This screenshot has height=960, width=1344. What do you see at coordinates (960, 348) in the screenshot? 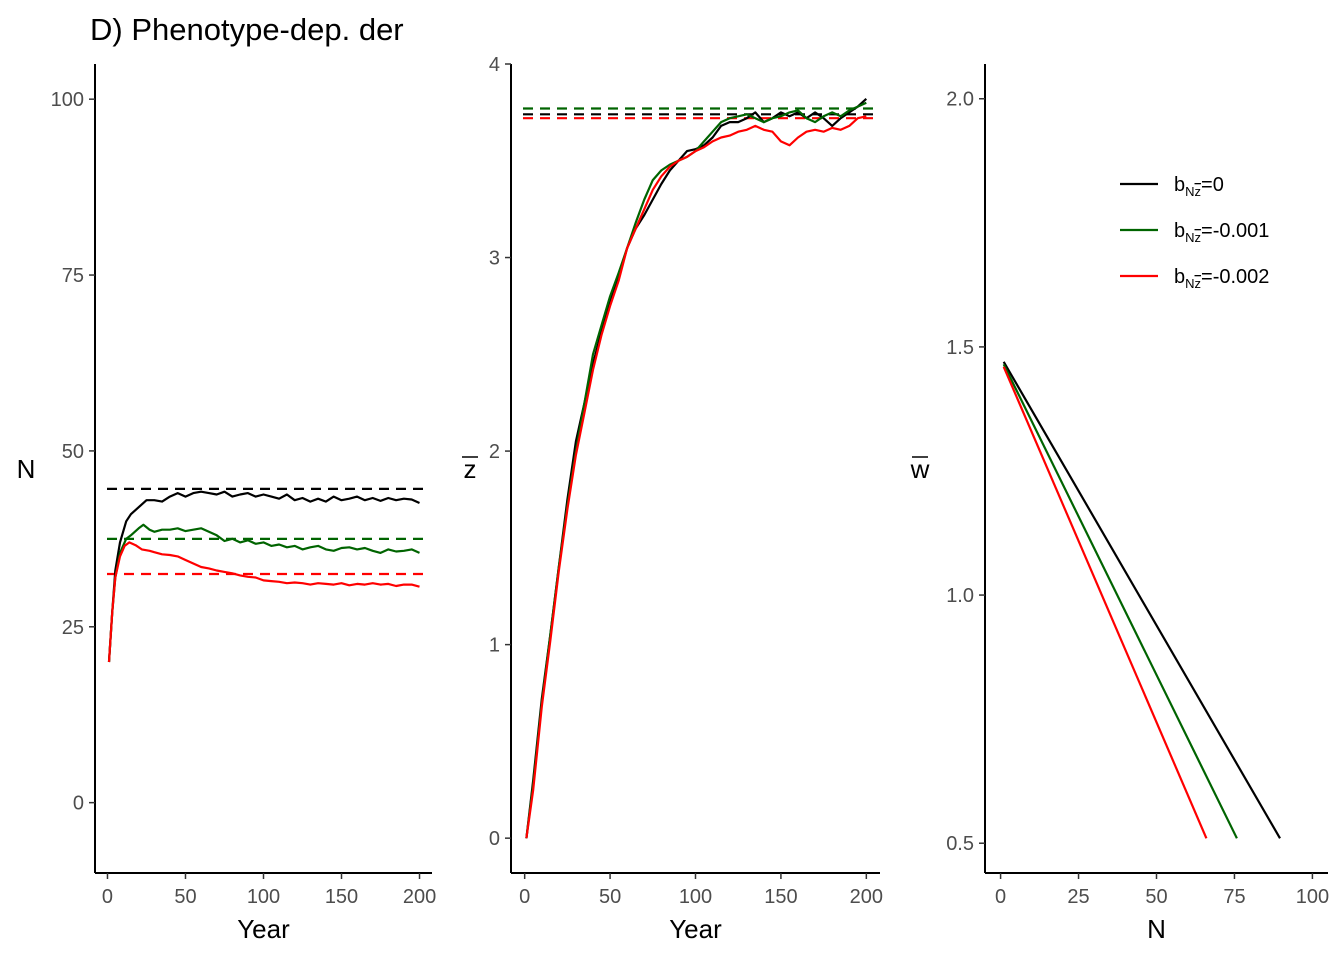
I see `y-tick-label: 1.5` at bounding box center [960, 348].